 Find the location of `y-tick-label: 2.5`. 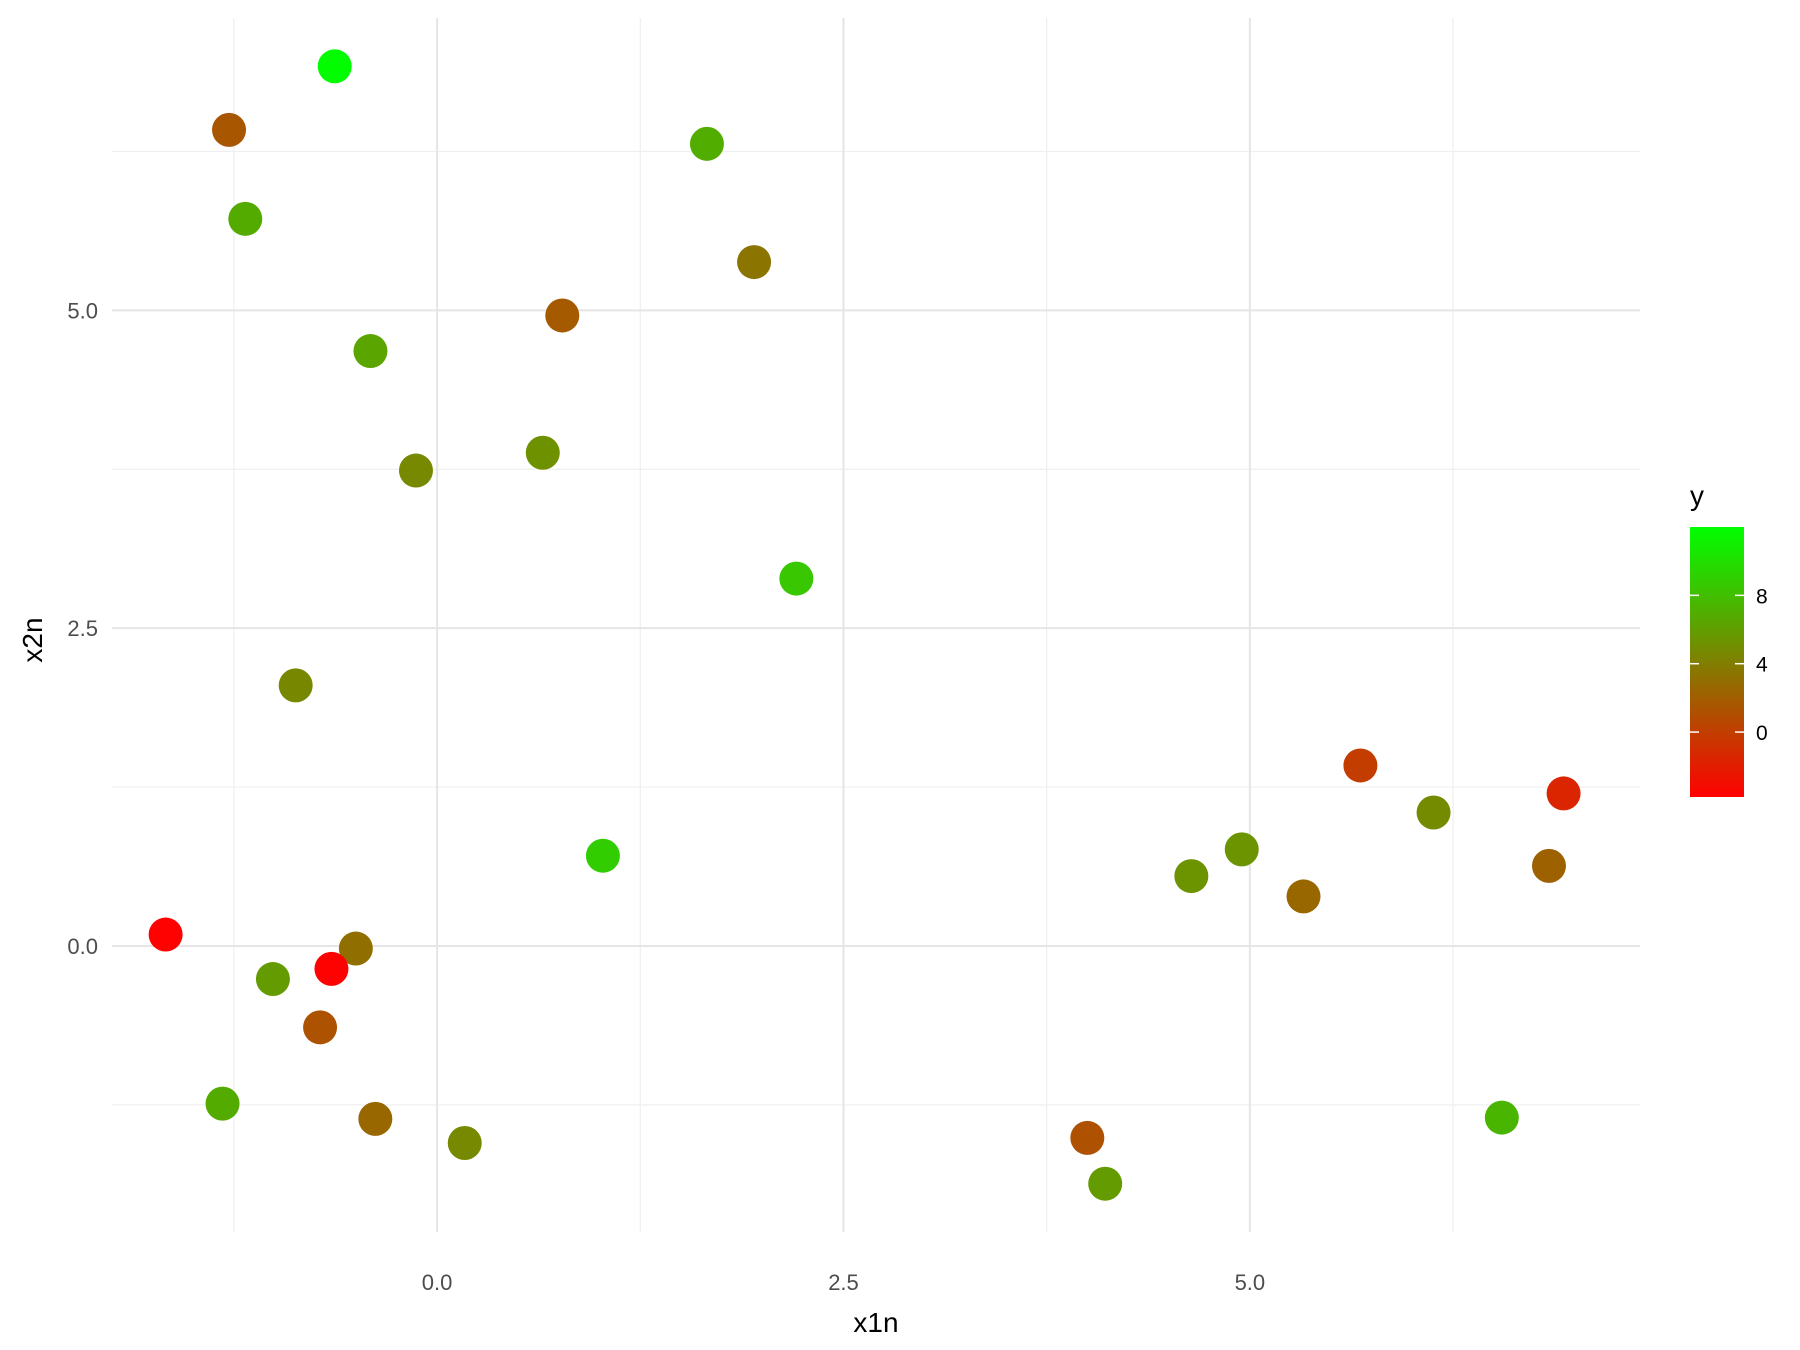

y-tick-label: 2.5 is located at coordinates (82, 628).